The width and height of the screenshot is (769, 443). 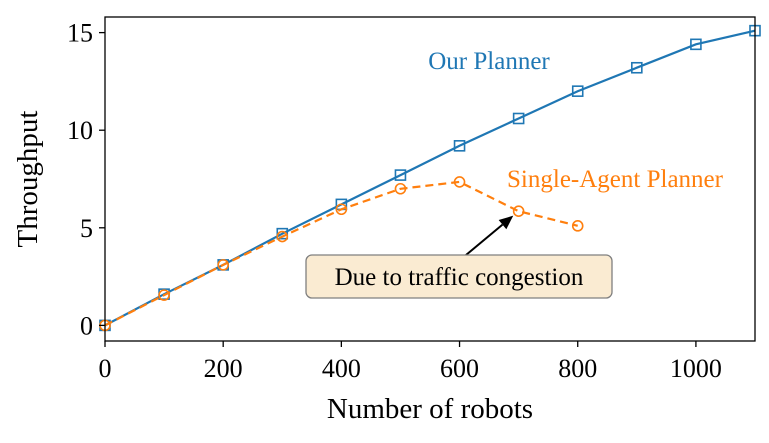 What do you see at coordinates (80, 33) in the screenshot?
I see `y-tick-label: 15` at bounding box center [80, 33].